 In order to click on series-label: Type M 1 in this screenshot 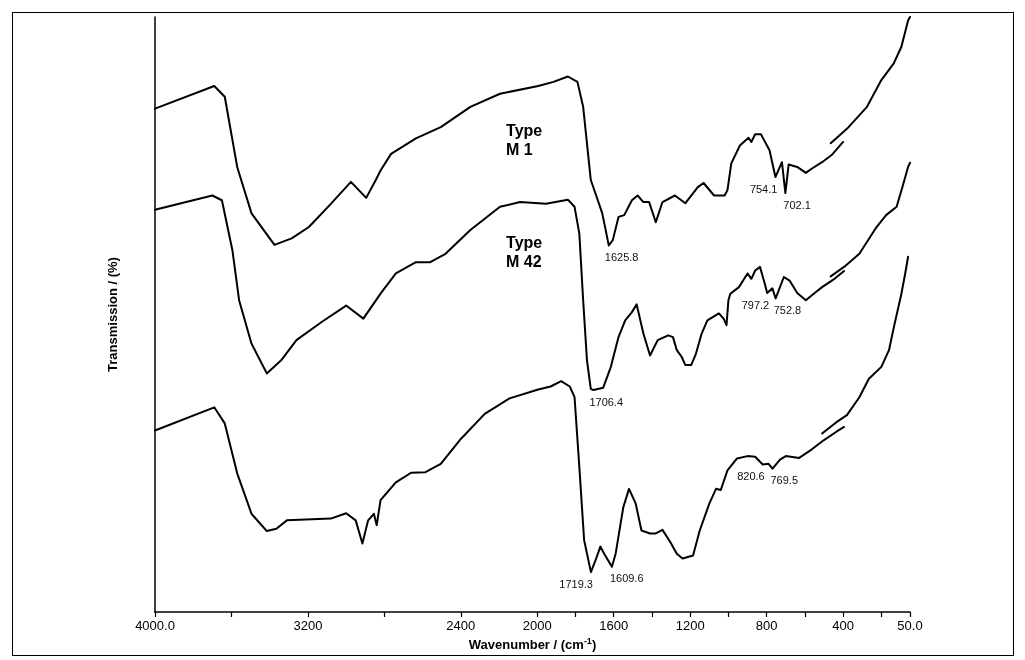, I will do `click(526, 139)`.